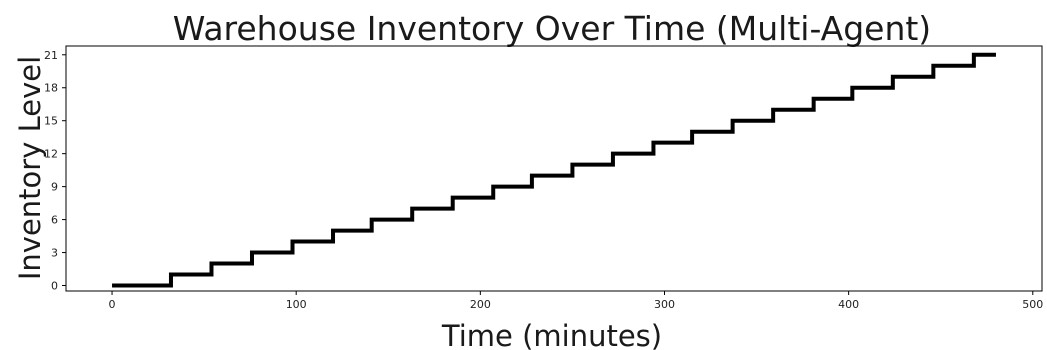  Describe the element at coordinates (51, 154) in the screenshot. I see `y-tick-label: 12` at that location.